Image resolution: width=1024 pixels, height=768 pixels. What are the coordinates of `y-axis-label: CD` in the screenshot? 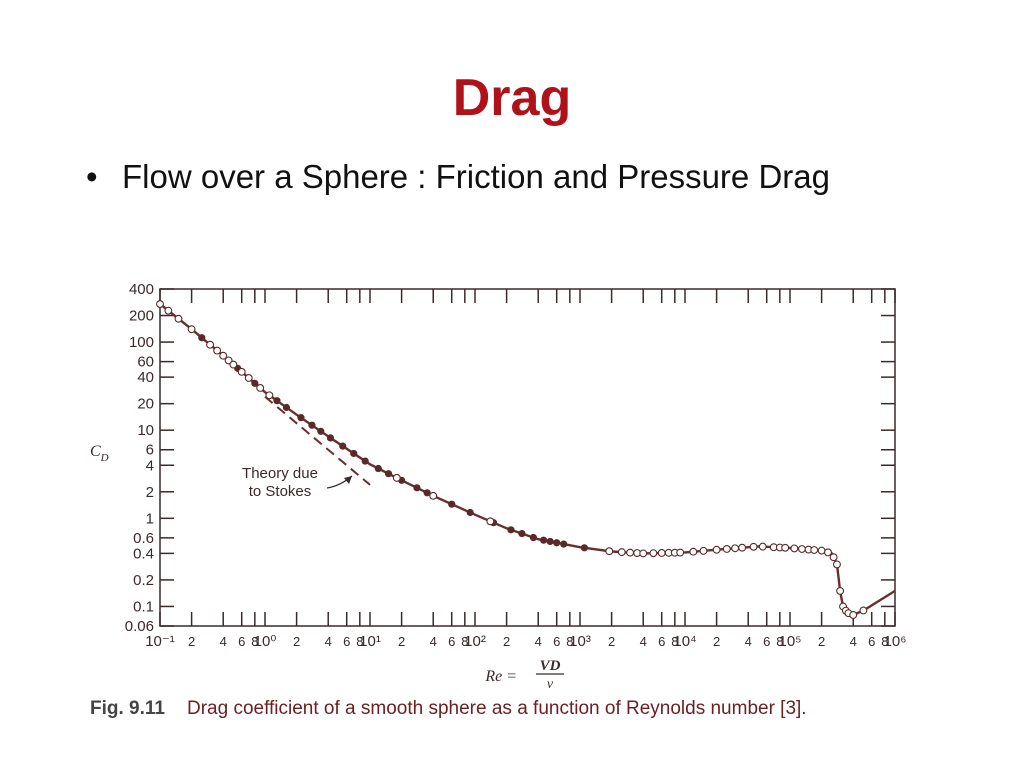 It's located at (99, 453).